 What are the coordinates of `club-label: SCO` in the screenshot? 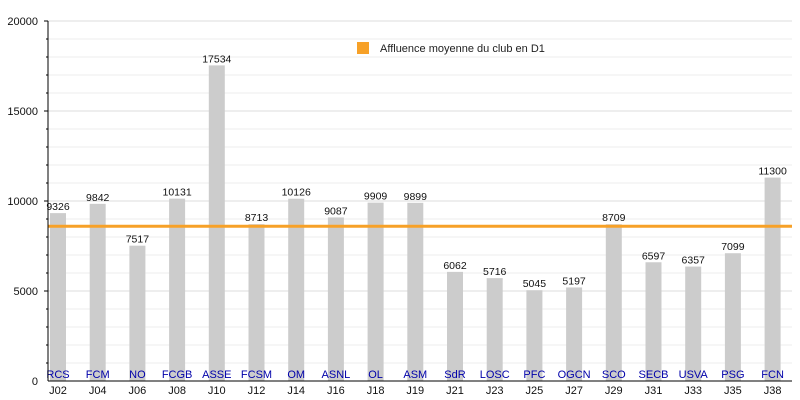 It's located at (614, 375).